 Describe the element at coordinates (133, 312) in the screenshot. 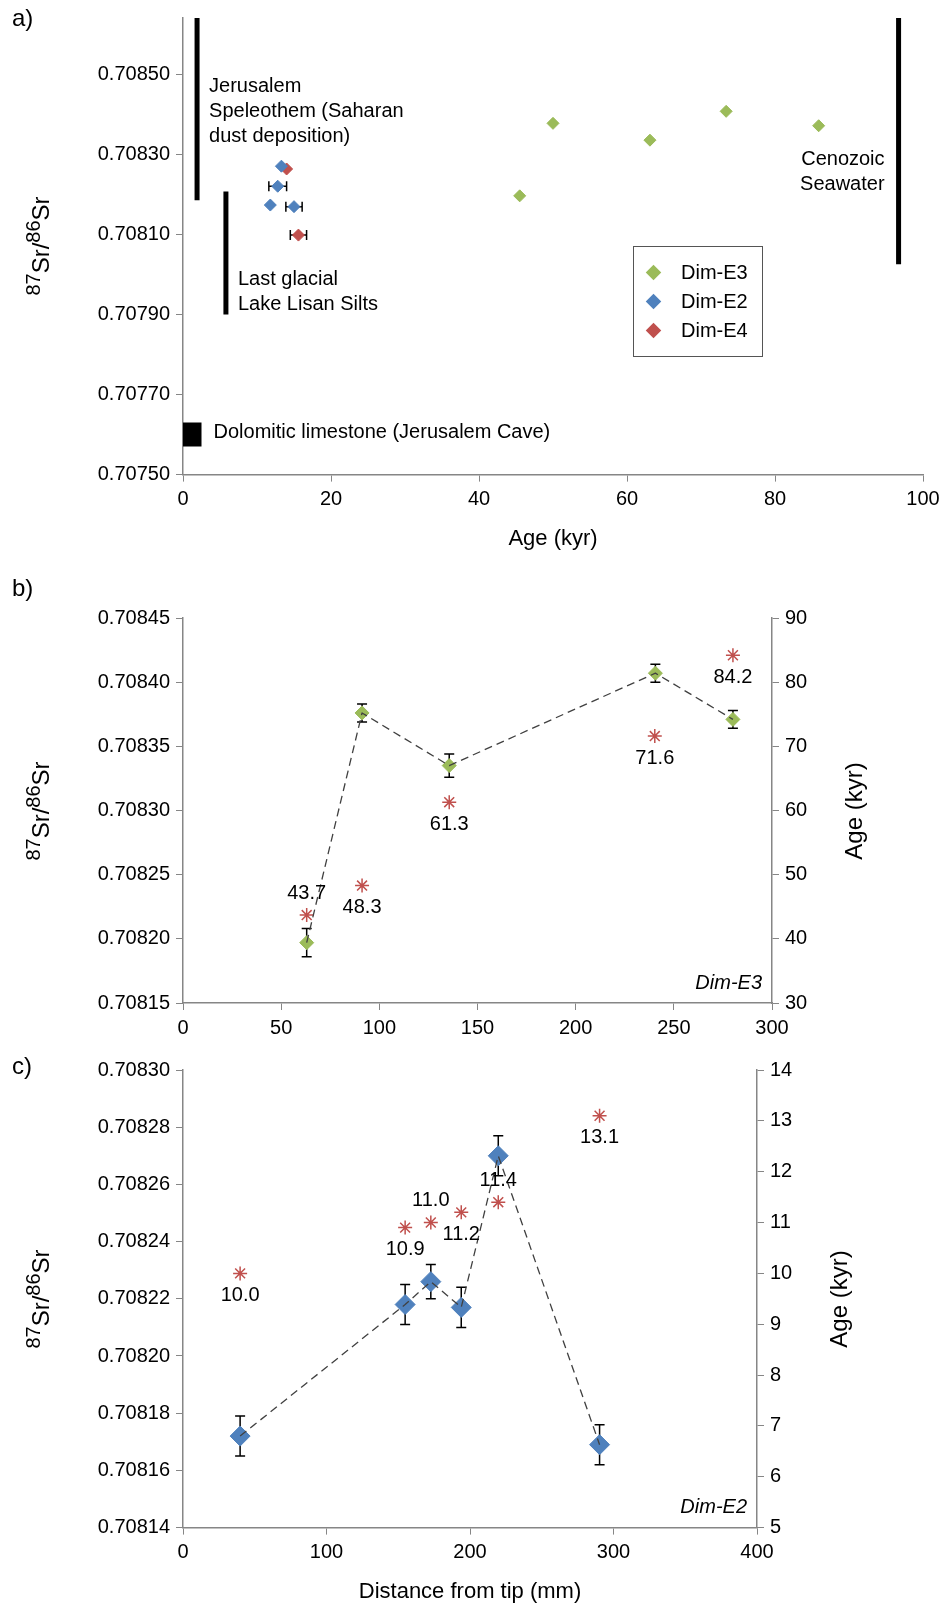

I see `y-tick-label: 0.70790` at that location.